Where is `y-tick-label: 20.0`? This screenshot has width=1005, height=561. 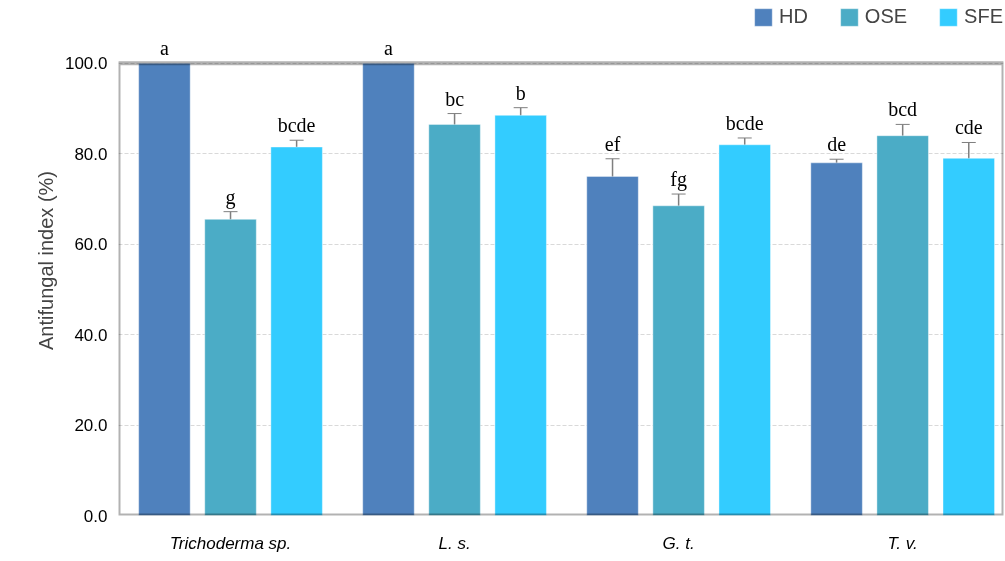 y-tick-label: 20.0 is located at coordinates (91, 426).